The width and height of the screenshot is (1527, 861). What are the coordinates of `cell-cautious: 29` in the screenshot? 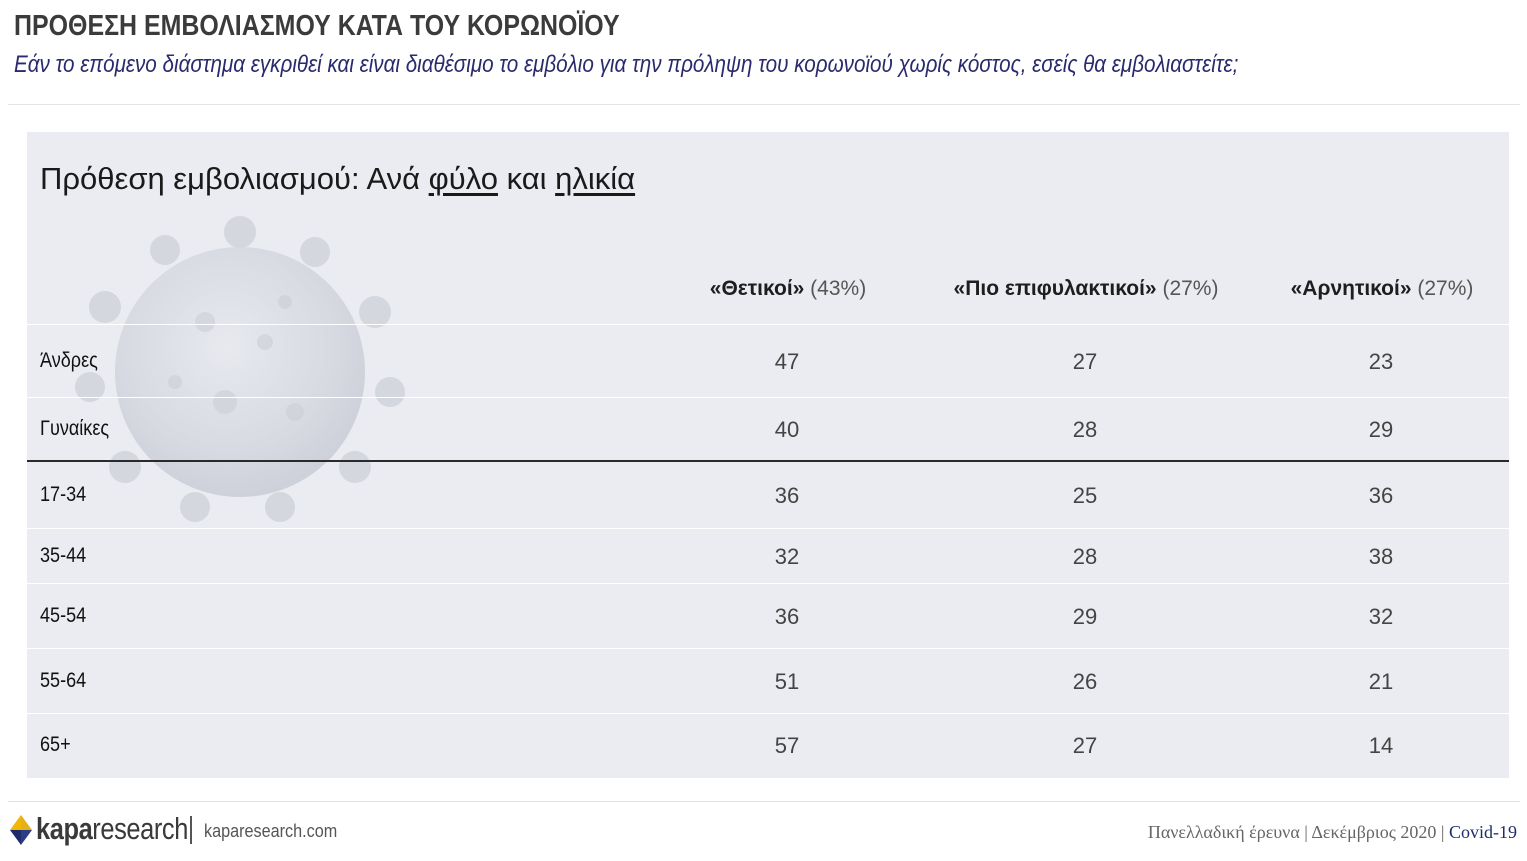 It's located at (1085, 616).